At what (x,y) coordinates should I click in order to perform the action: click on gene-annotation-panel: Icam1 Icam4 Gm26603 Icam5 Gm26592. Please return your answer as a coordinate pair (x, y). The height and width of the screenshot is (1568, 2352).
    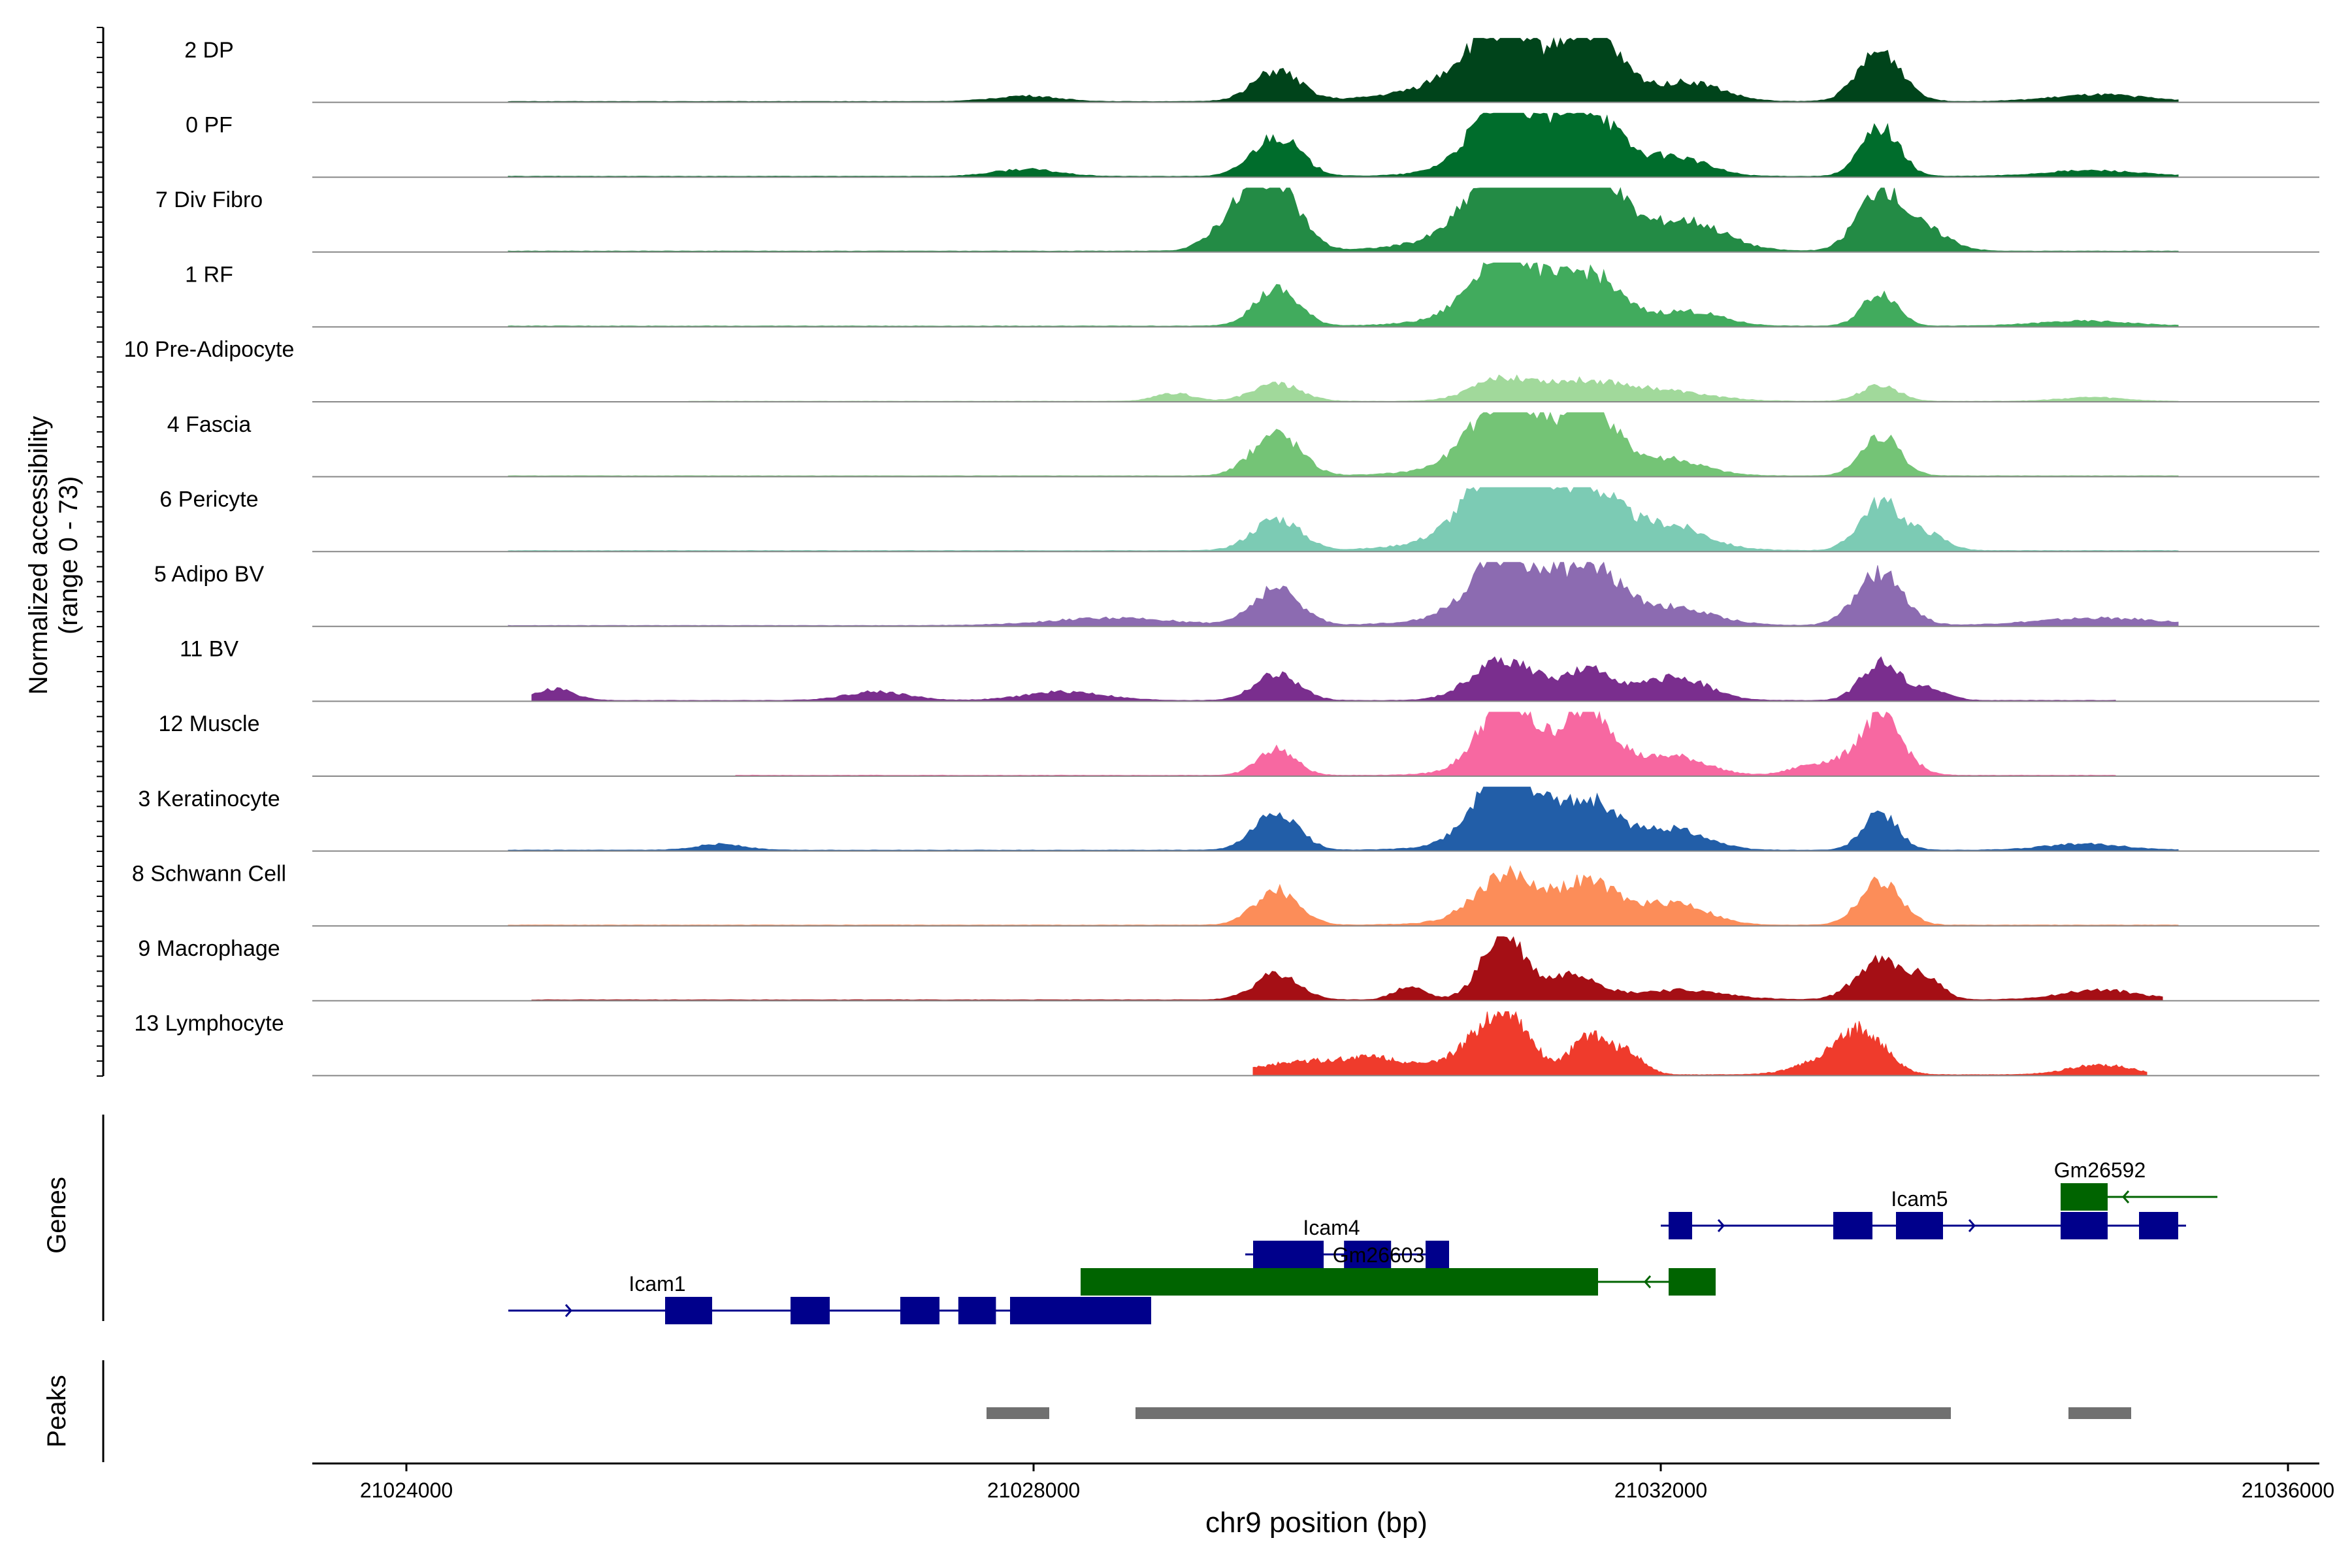
    Looking at the image, I should click on (1362, 1241).